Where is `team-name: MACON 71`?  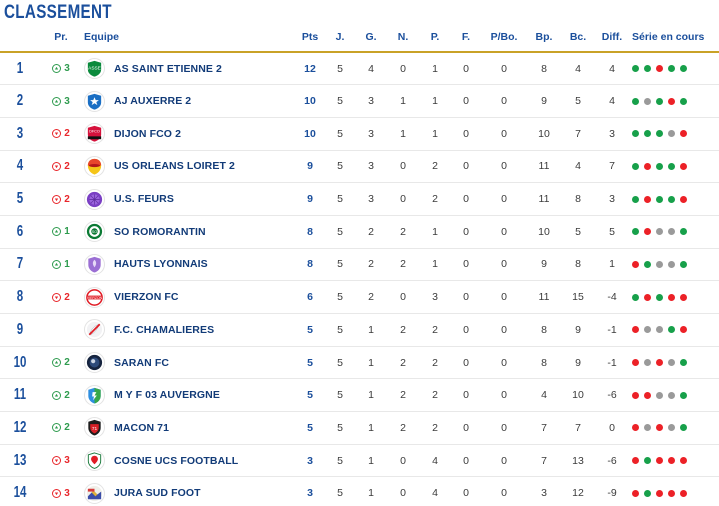
team-name: MACON 71 is located at coordinates (142, 427).